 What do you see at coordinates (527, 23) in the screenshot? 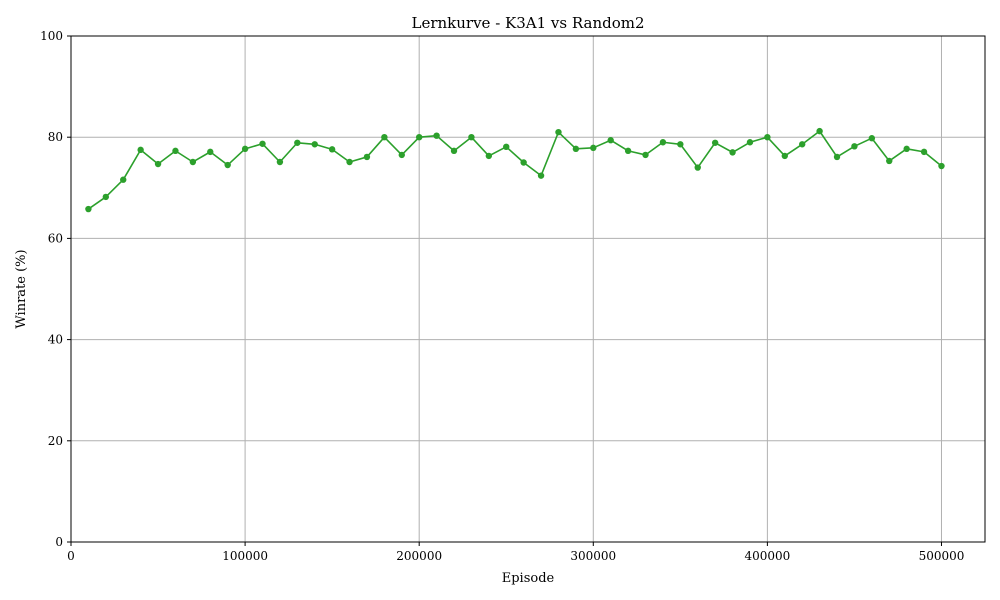
I see `chart-title: Lernkurve - K3A1 vs Random2` at bounding box center [527, 23].